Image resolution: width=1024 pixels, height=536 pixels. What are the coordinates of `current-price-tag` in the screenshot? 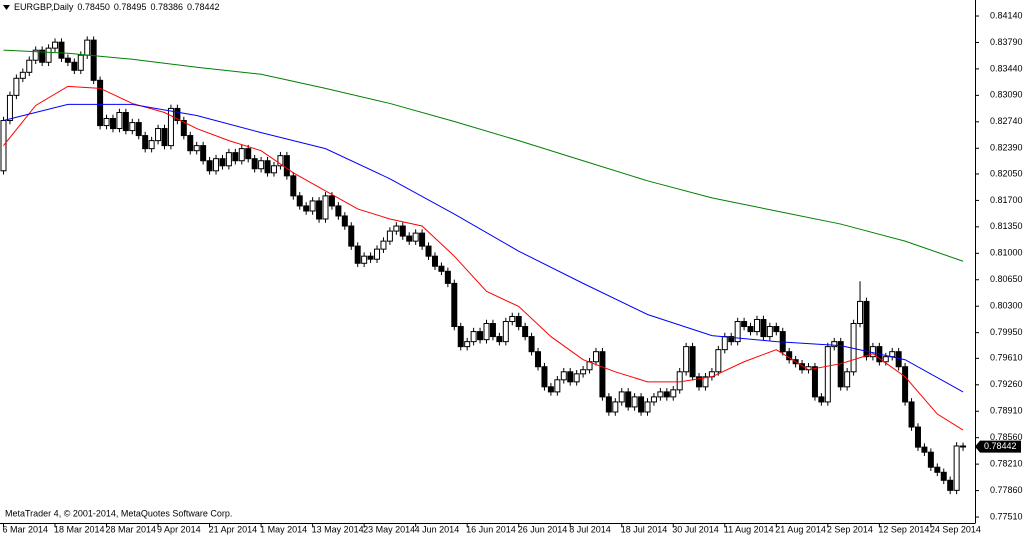 It's located at (998, 446).